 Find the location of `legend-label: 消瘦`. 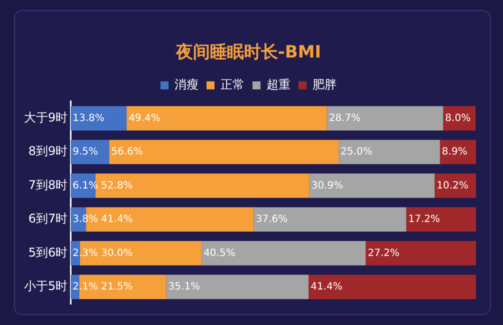

legend-label: 消瘦 is located at coordinates (186, 85).